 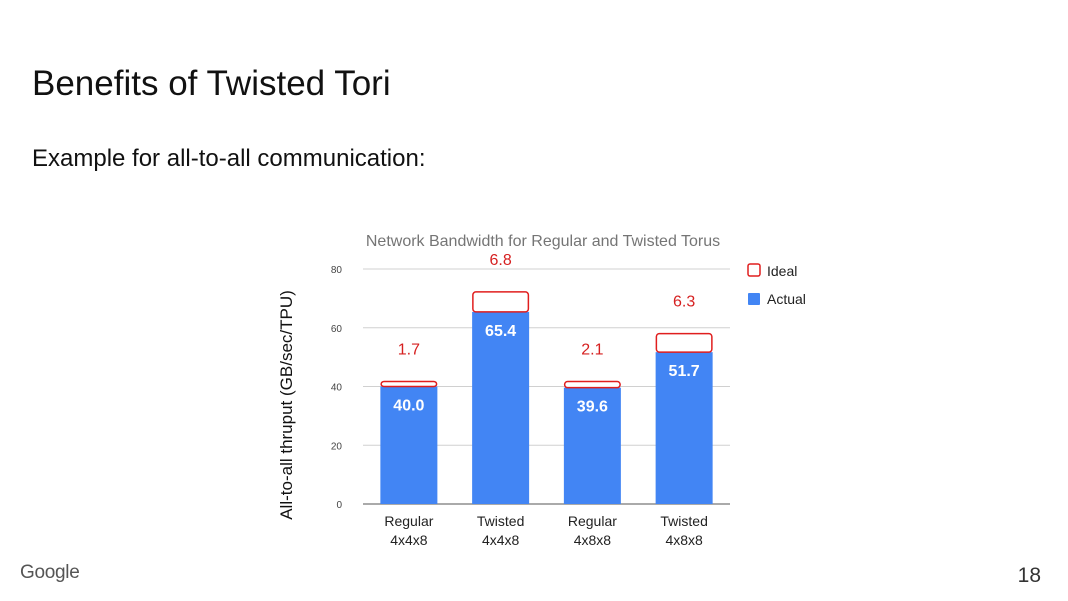 I want to click on legend-swatch-ideal, so click(x=754, y=270).